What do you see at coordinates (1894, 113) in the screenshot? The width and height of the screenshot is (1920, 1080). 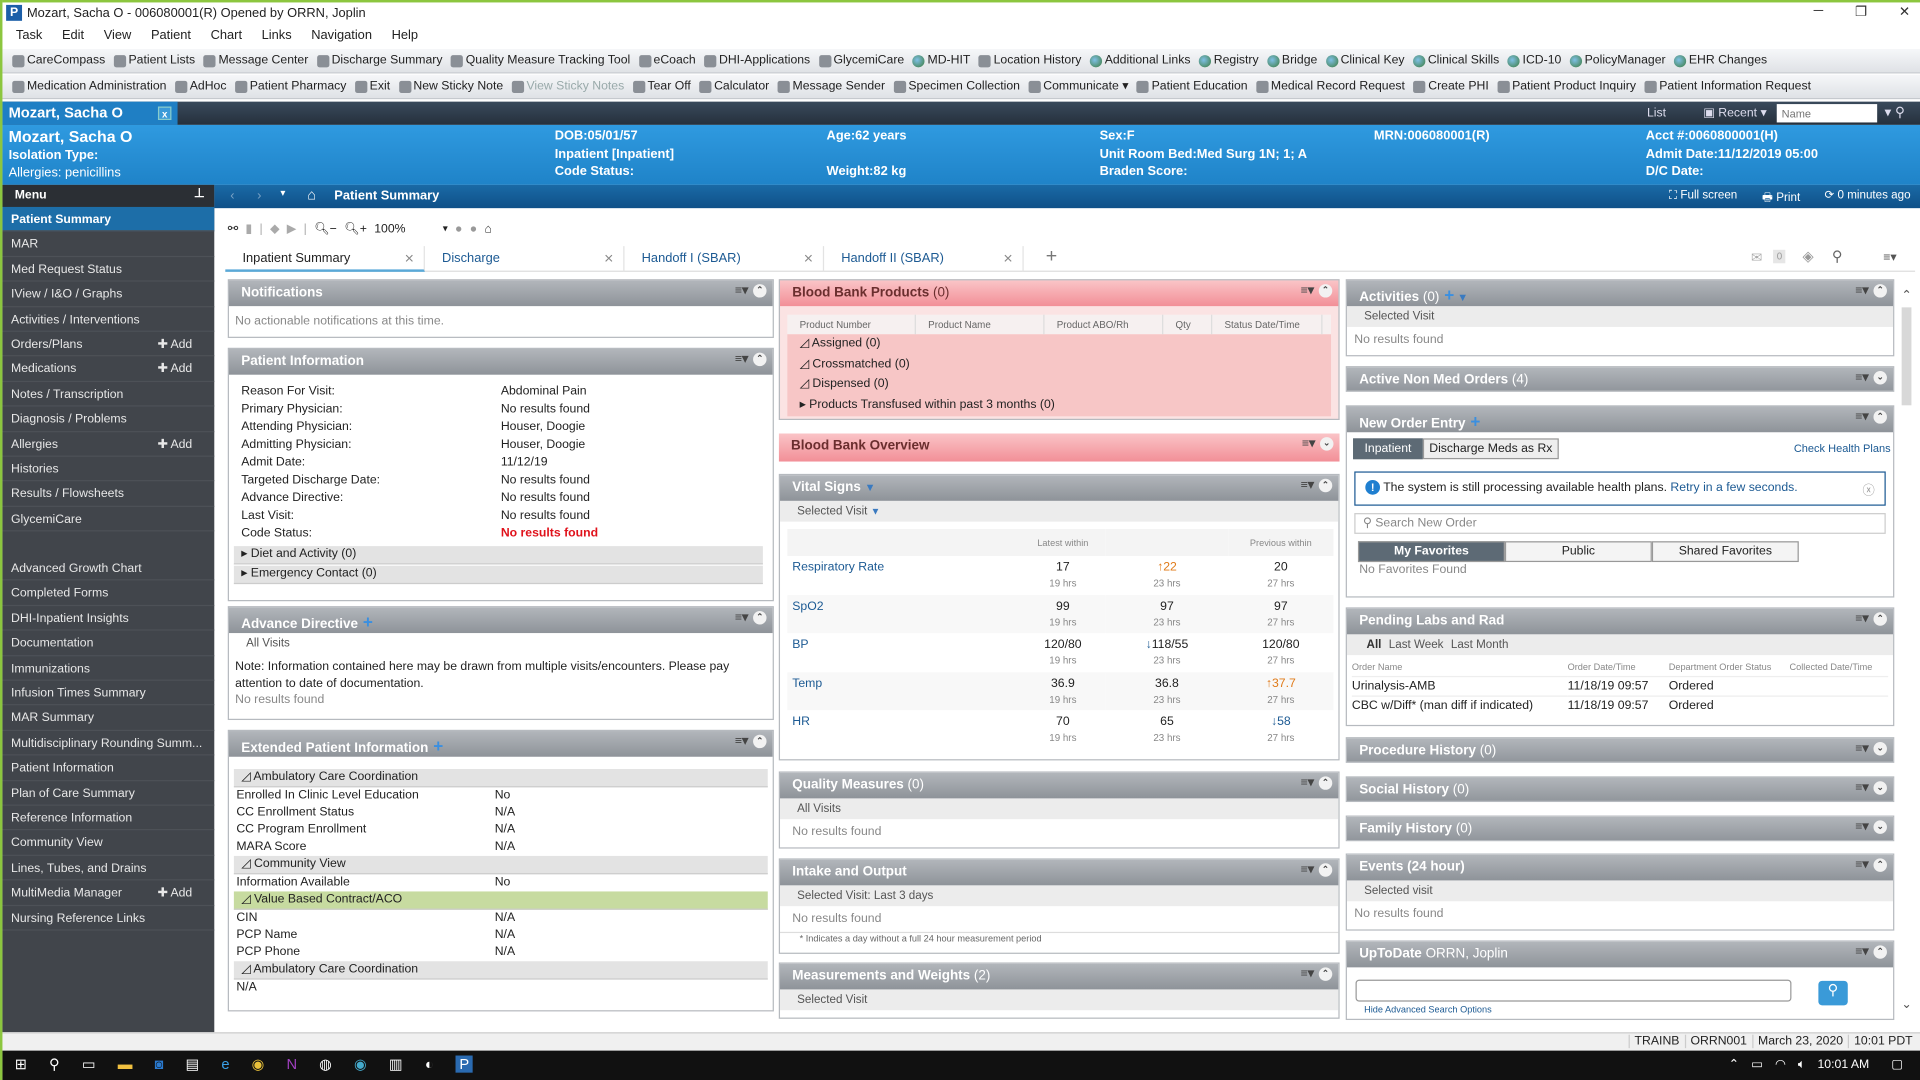 I see `search-icon: ▾ ⚲` at bounding box center [1894, 113].